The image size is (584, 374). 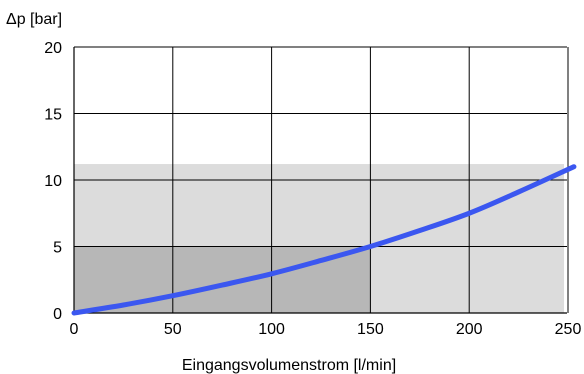 What do you see at coordinates (53, 115) in the screenshot?
I see `y-tick-label: 15` at bounding box center [53, 115].